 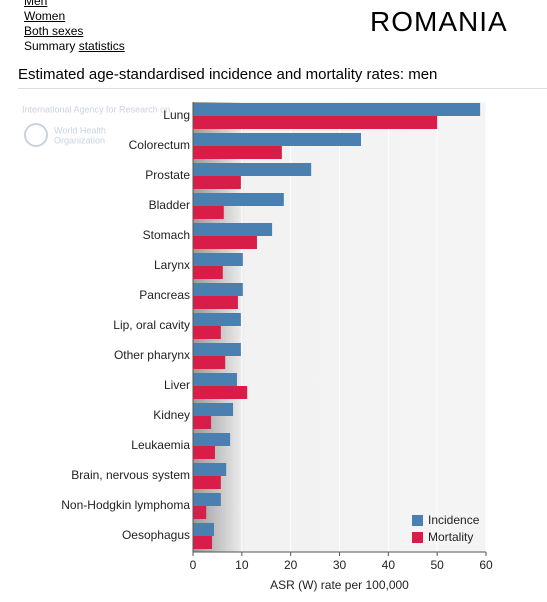 I want to click on y-tick-label: Stomach, so click(x=166, y=235).